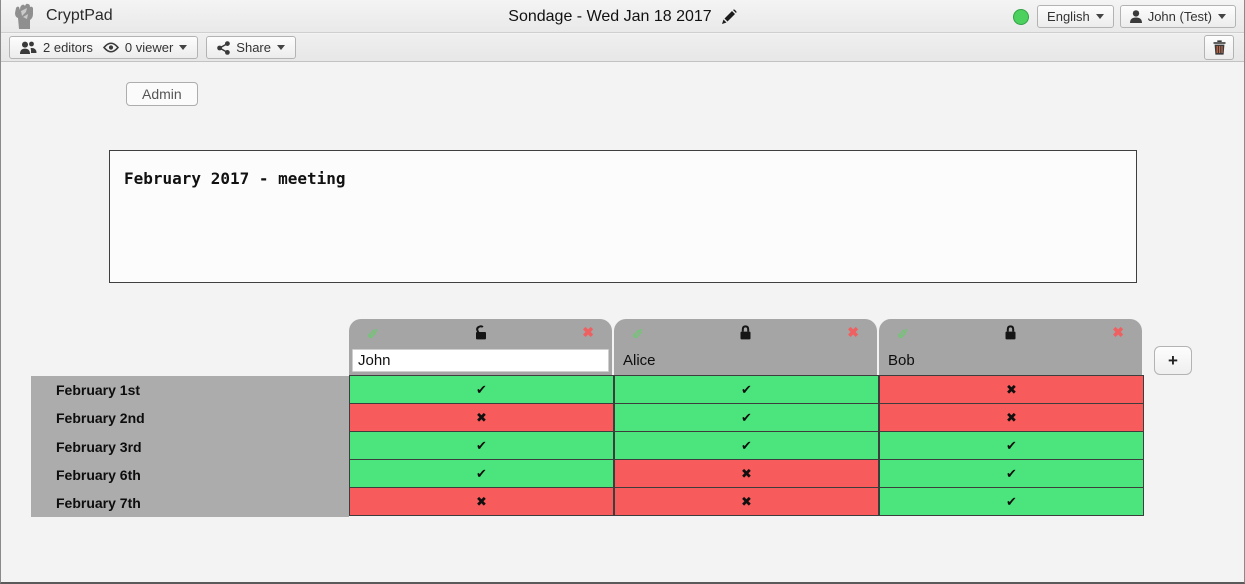 The height and width of the screenshot is (584, 1245). Describe the element at coordinates (98, 390) in the screenshot. I see `row-label: February 1st` at that location.